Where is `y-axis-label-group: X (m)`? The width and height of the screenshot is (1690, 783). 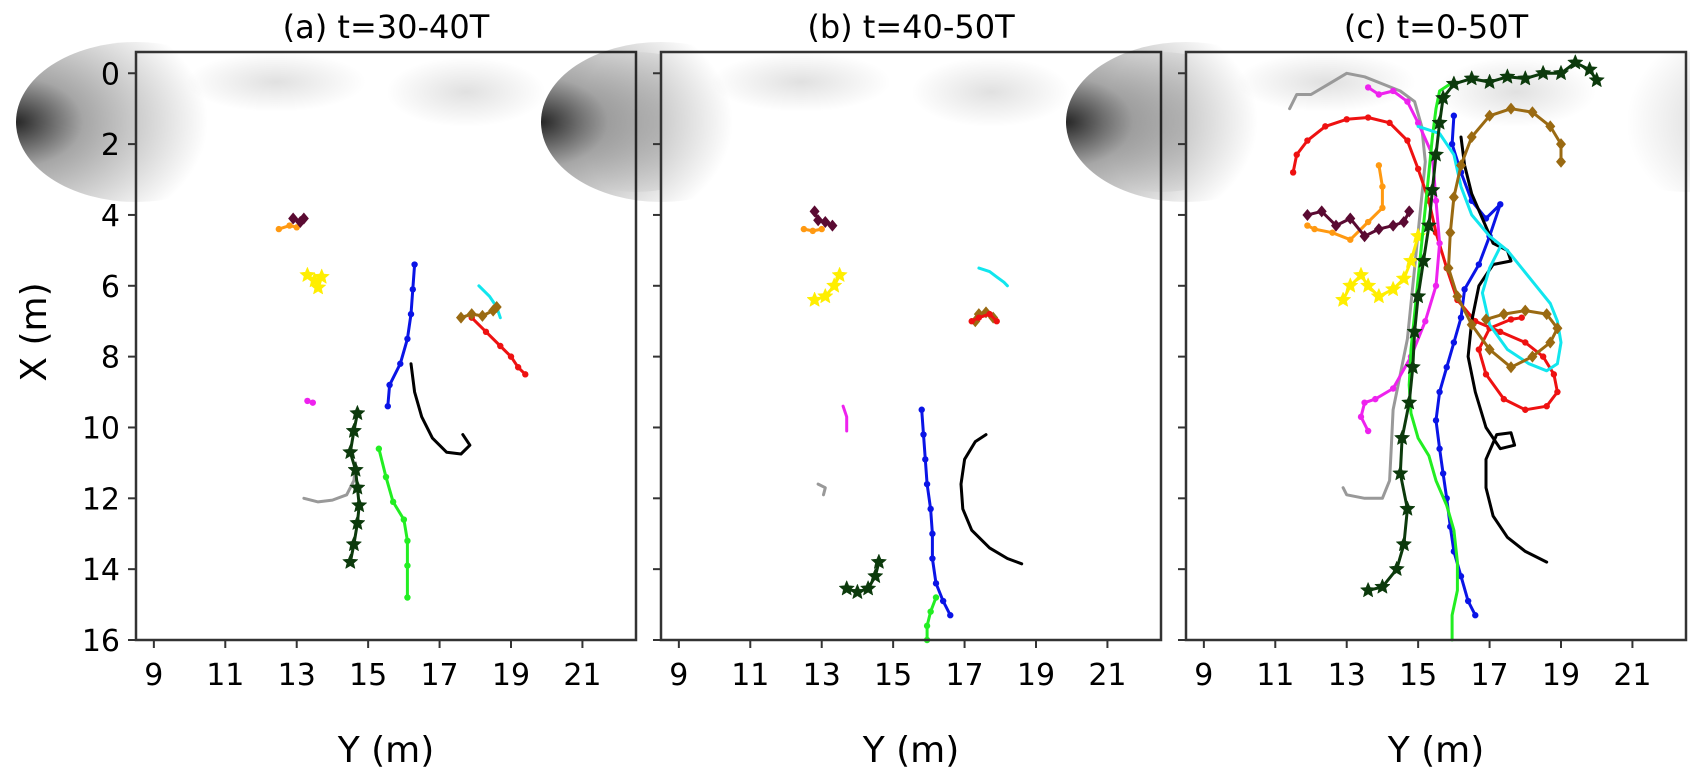 y-axis-label-group: X (m) is located at coordinates (34, 331).